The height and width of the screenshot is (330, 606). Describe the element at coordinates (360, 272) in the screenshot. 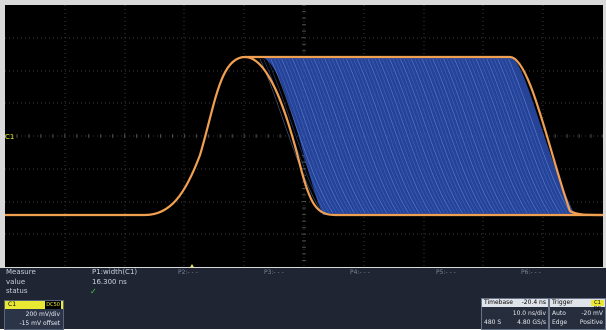

I see `param-p4: P4:- - -` at that location.